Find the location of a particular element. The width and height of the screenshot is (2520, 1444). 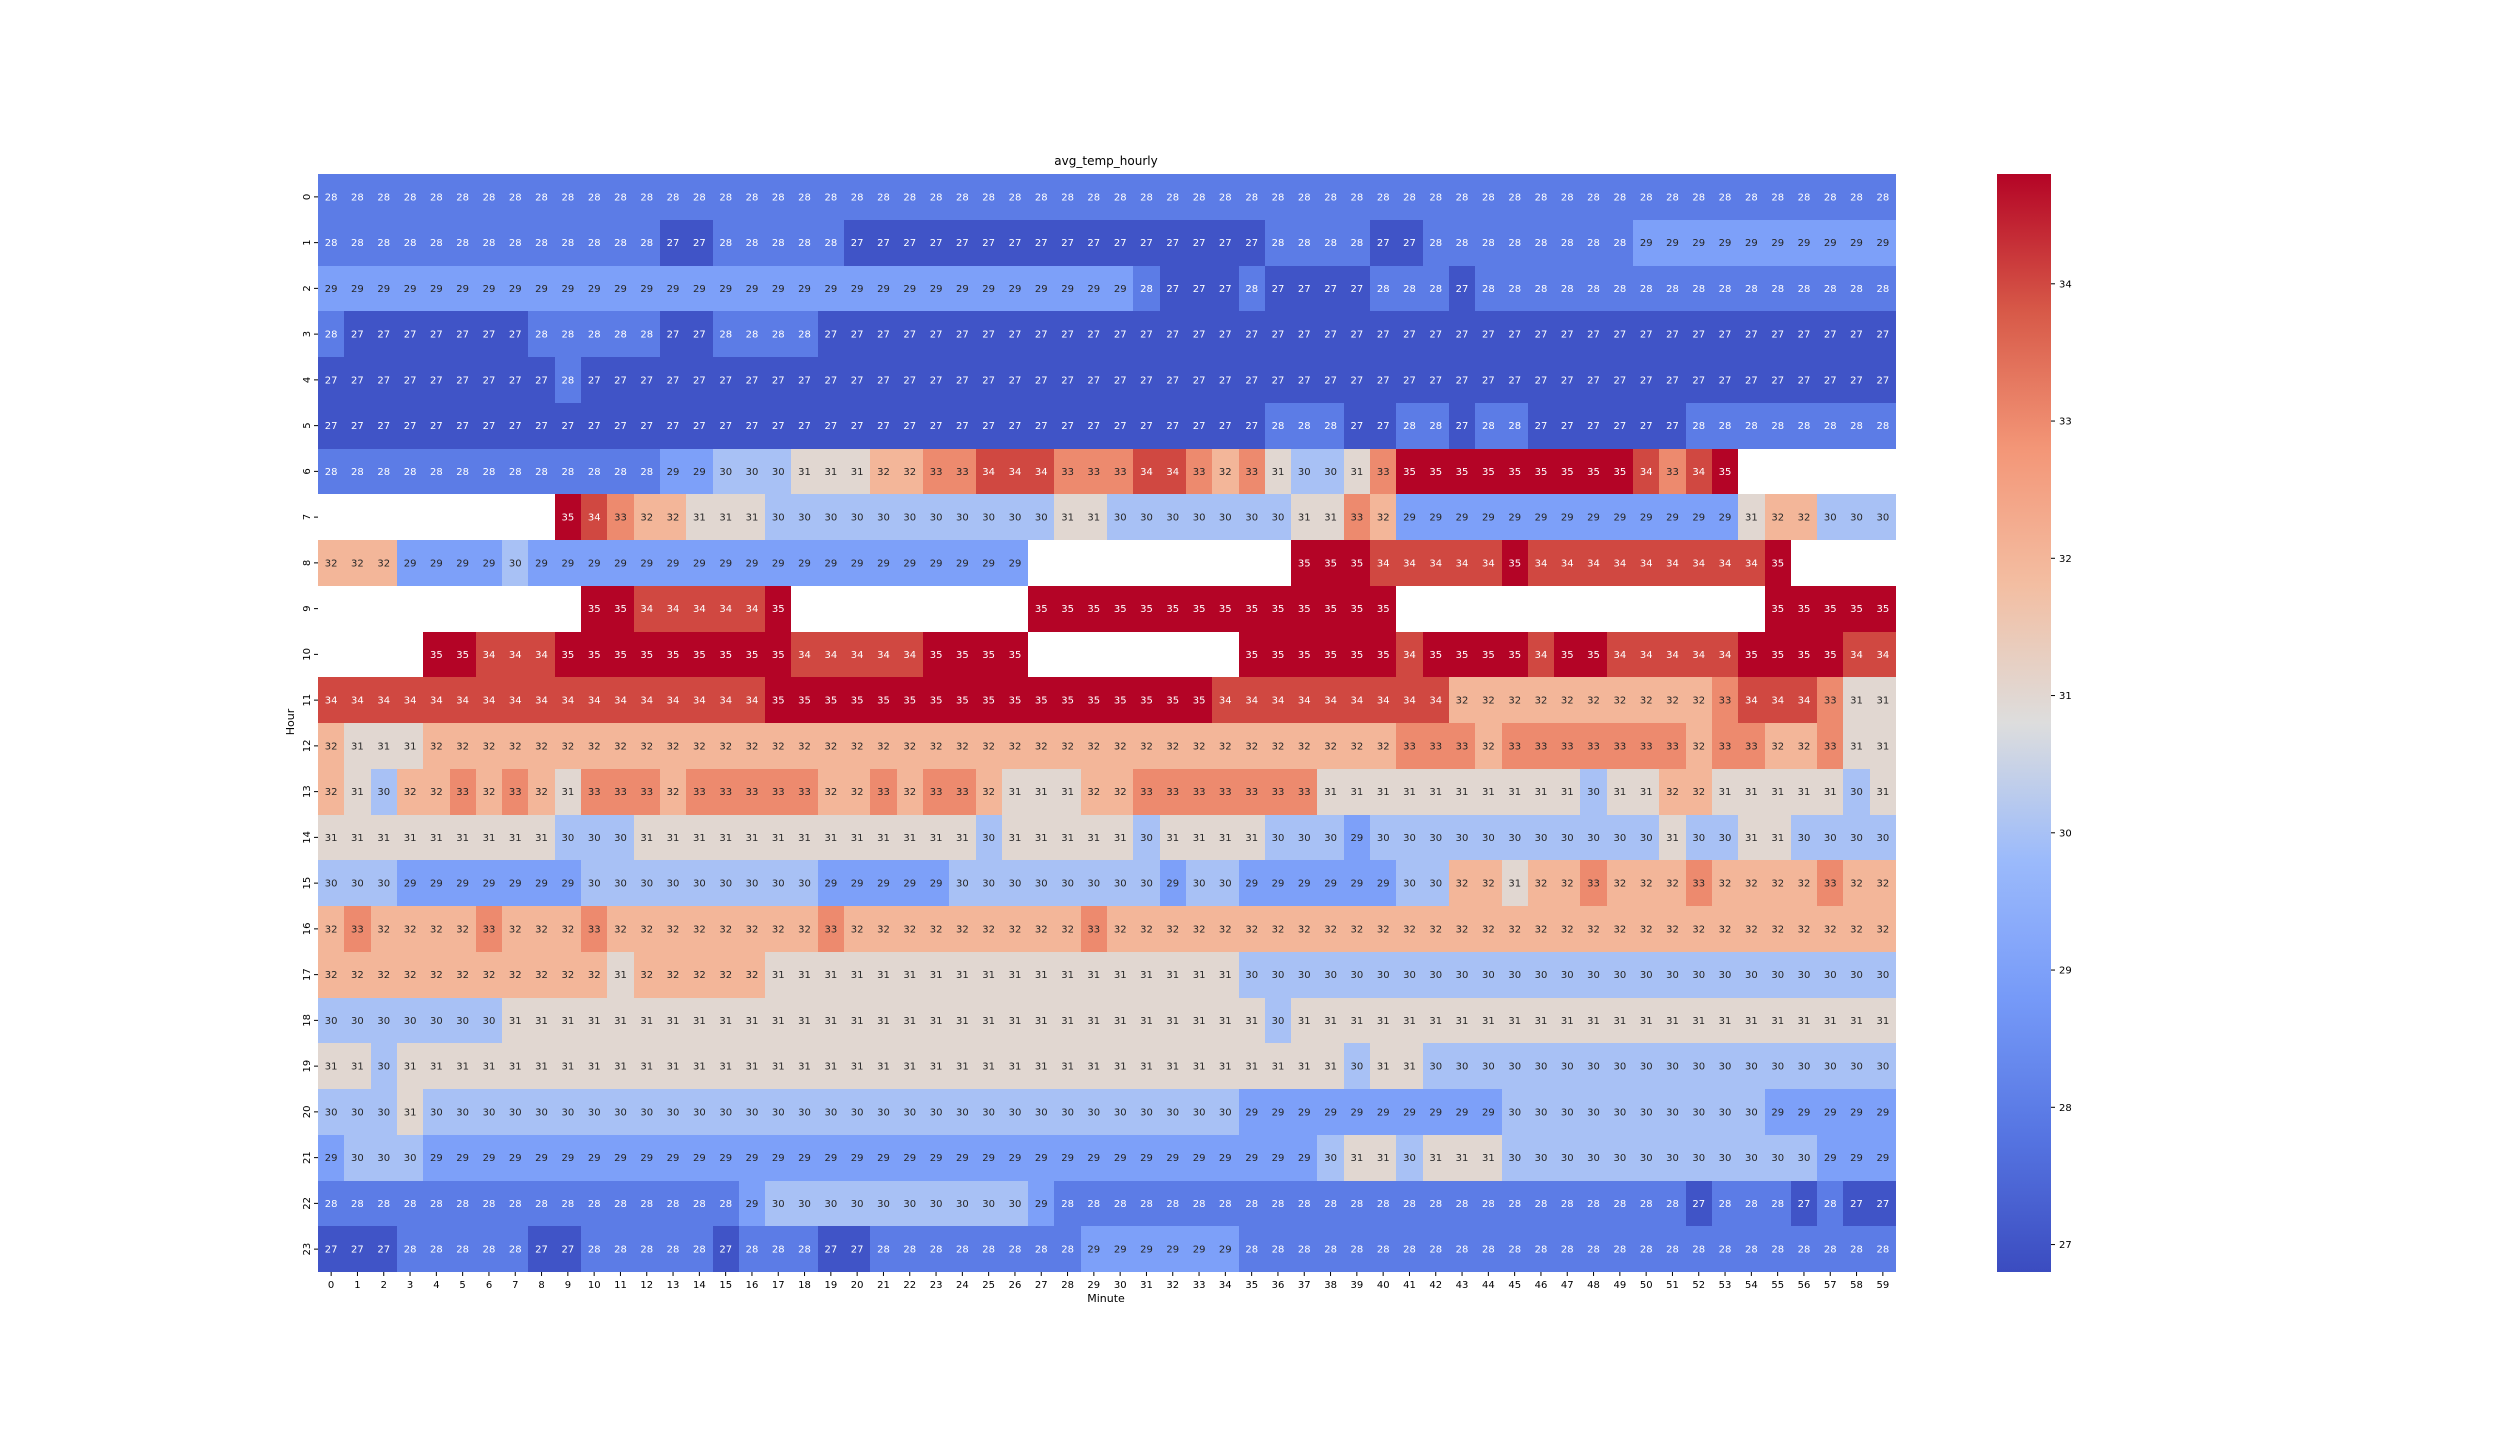

y-tick-label: 16 is located at coordinates (307, 929).